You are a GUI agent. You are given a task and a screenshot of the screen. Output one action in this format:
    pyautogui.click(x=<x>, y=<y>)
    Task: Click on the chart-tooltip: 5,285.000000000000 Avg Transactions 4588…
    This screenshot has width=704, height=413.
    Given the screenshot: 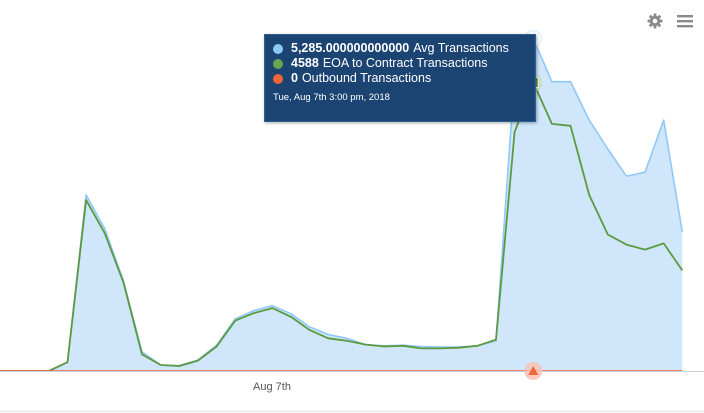 What is the action you would take?
    pyautogui.click(x=400, y=78)
    